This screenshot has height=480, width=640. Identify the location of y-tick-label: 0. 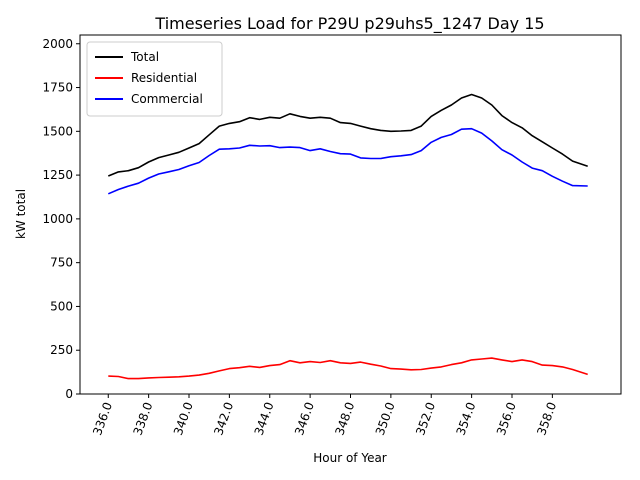
(69, 394).